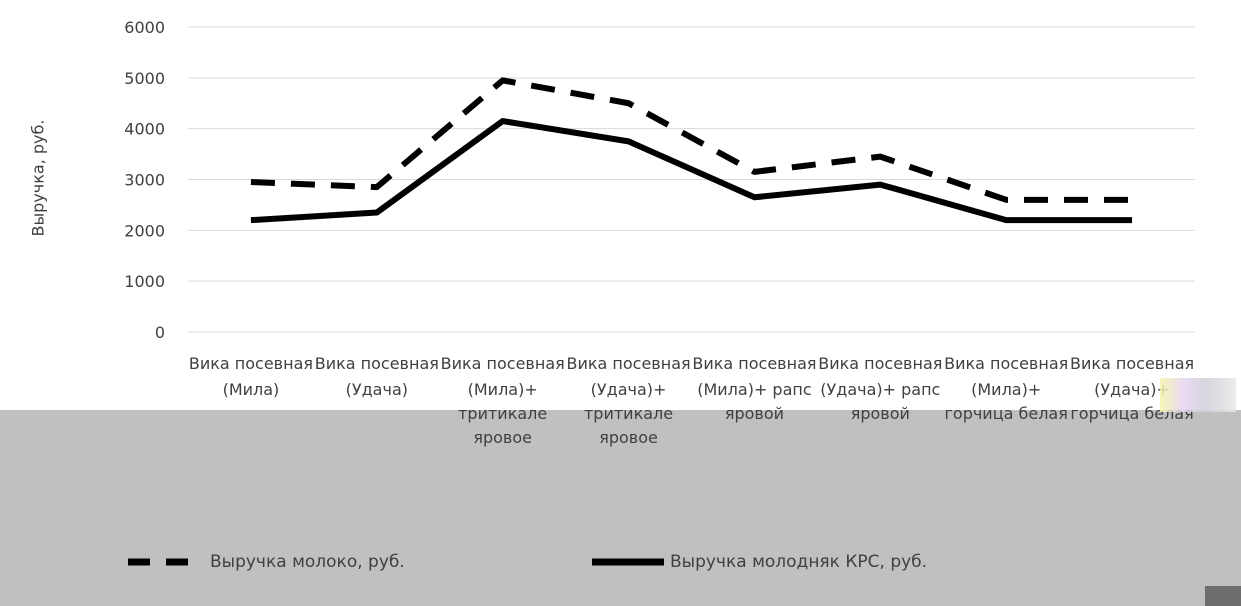 Image resolution: width=1241 pixels, height=606 pixels. Describe the element at coordinates (1132, 389) in the screenshot. I see `x-category-label: Вика посевная (Удача)+ горчица белая` at that location.